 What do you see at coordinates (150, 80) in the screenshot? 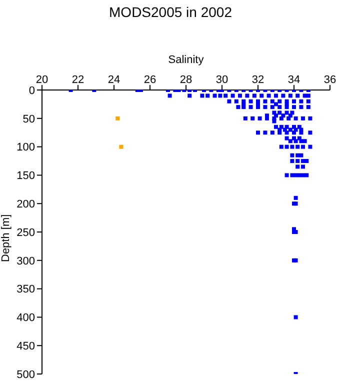
I see `x-tick-label: 26` at bounding box center [150, 80].